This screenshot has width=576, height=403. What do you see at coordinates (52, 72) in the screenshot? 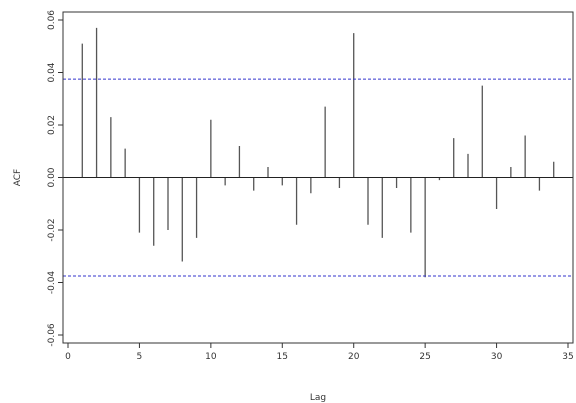
I see `y-tick-label-5: 0.04` at bounding box center [52, 72].